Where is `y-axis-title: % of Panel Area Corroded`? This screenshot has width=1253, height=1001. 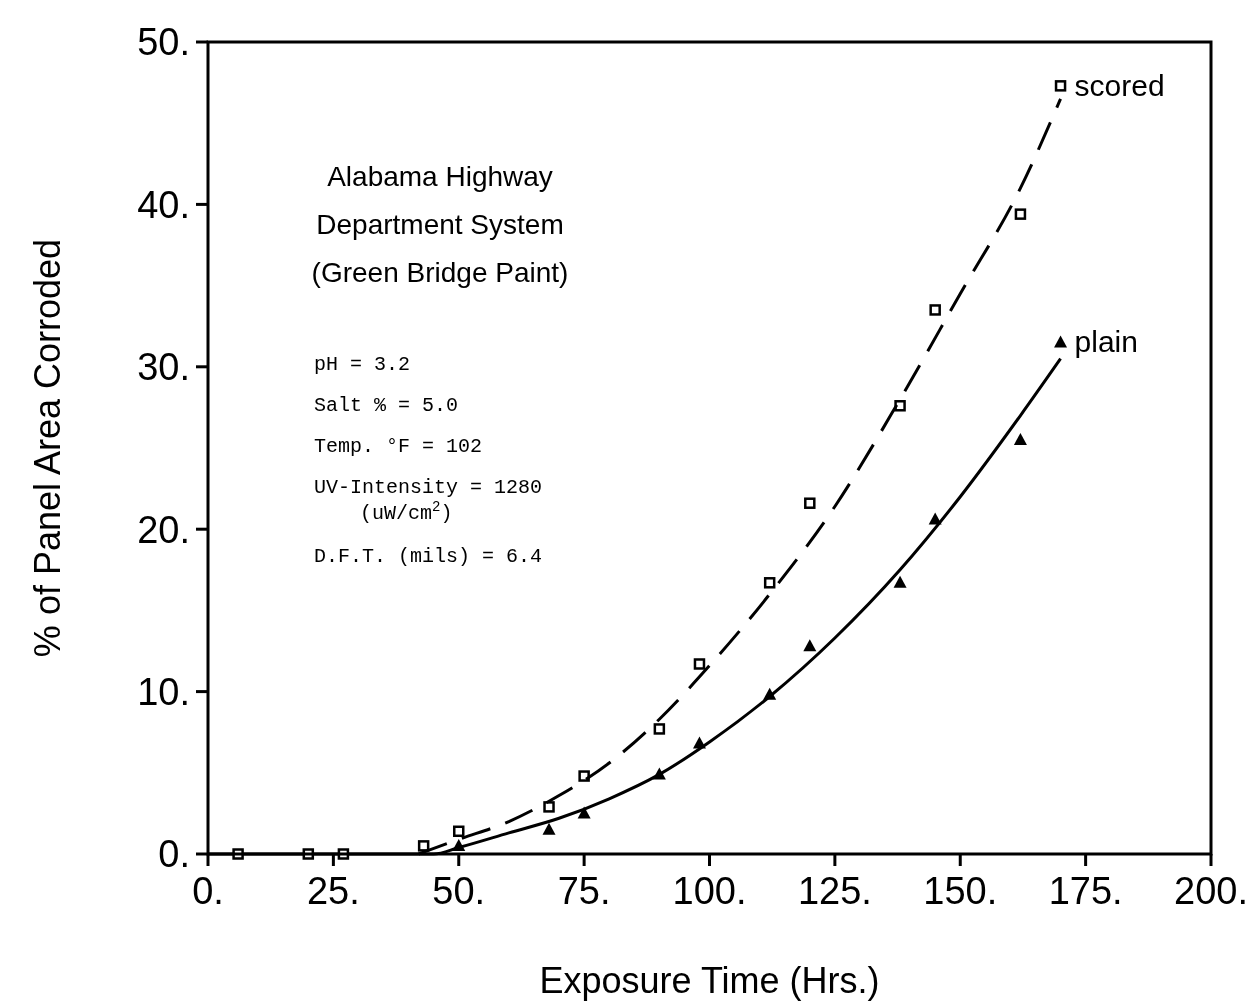
y-axis-title: % of Panel Area Corroded is located at coordinates (47, 448).